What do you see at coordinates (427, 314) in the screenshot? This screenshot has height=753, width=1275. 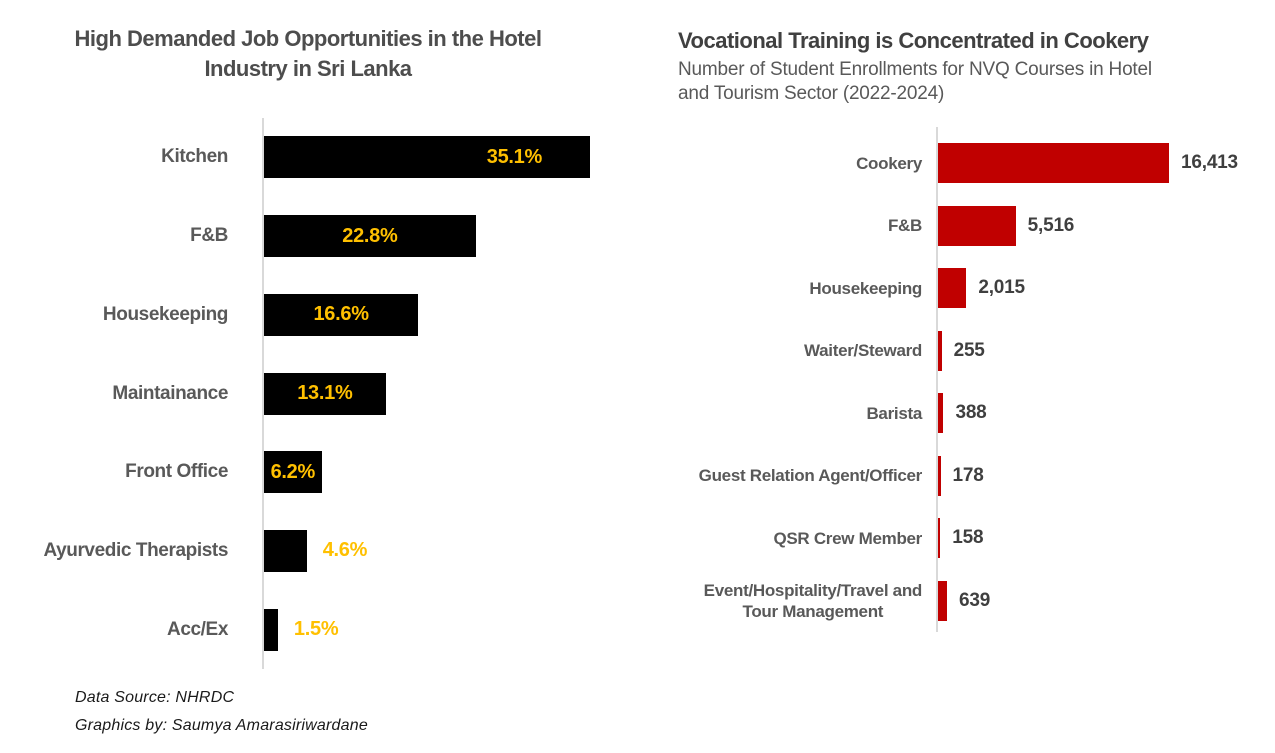 I see `bar-row: 16.6%` at bounding box center [427, 314].